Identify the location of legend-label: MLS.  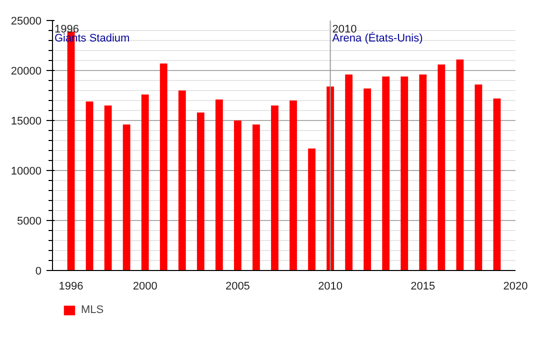
(92, 310).